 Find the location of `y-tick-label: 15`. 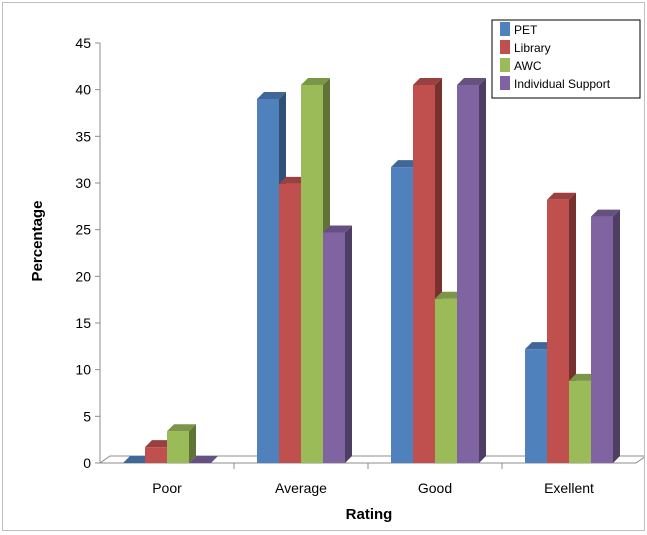

y-tick-label: 15 is located at coordinates (83, 323).